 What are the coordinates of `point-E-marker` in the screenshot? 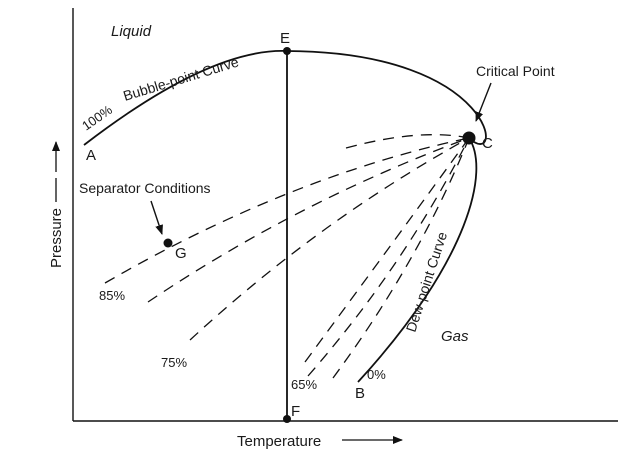 It's located at (287, 51).